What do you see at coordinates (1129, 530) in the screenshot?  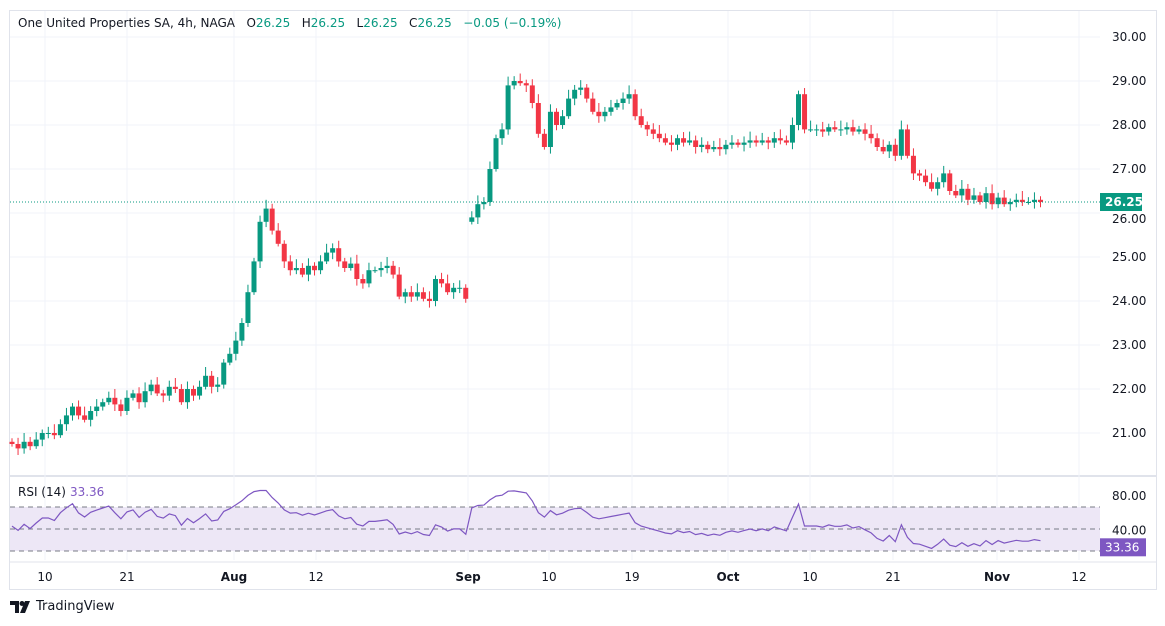 I see `rsi-tick-label: 40.00` at bounding box center [1129, 530].